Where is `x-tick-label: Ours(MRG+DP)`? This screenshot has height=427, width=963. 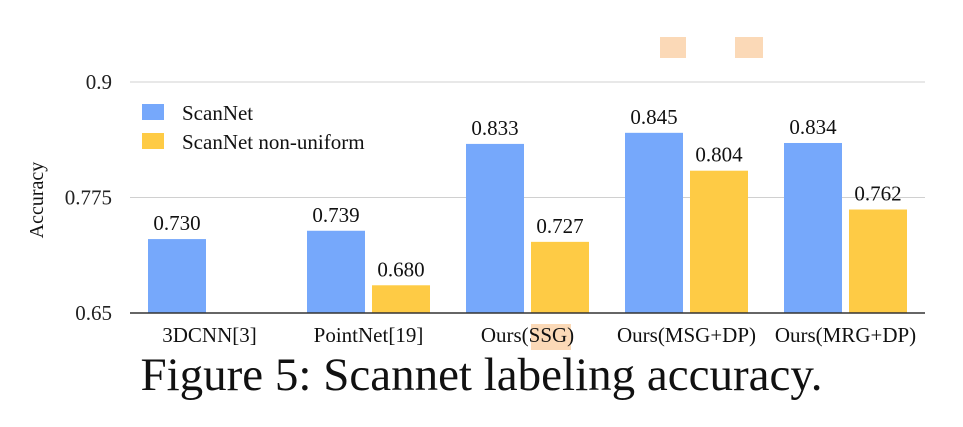 x-tick-label: Ours(MRG+DP) is located at coordinates (845, 335).